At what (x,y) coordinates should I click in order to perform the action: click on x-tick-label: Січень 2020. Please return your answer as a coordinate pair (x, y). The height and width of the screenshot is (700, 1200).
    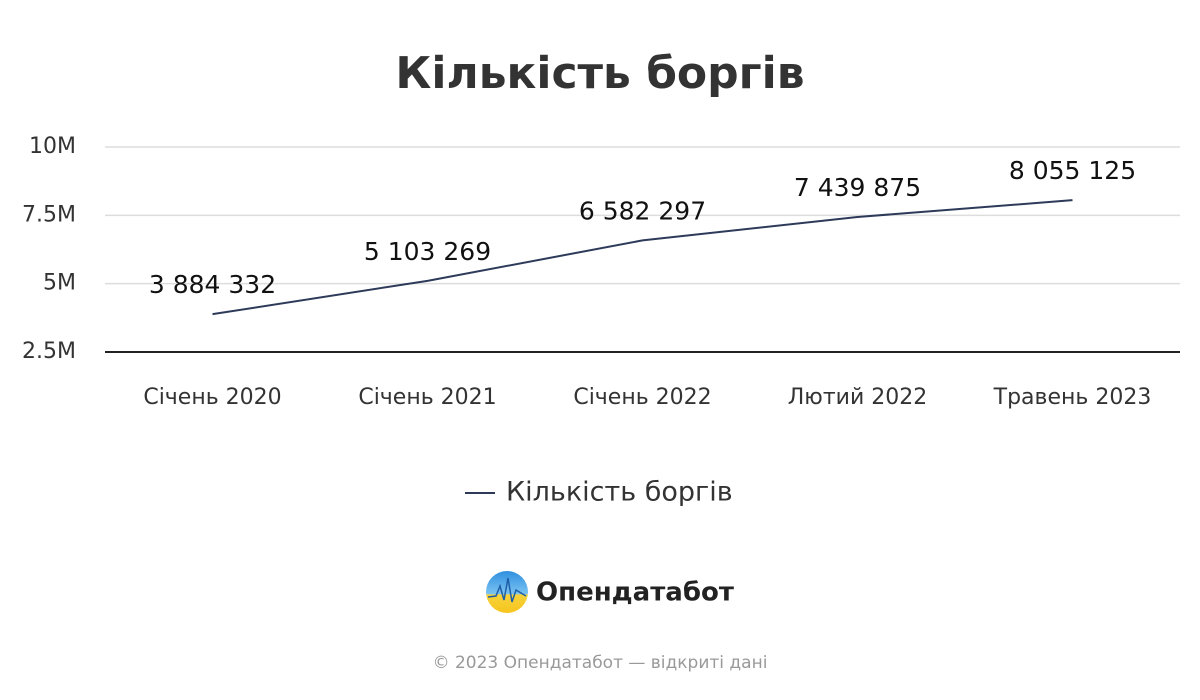
    Looking at the image, I should click on (212, 397).